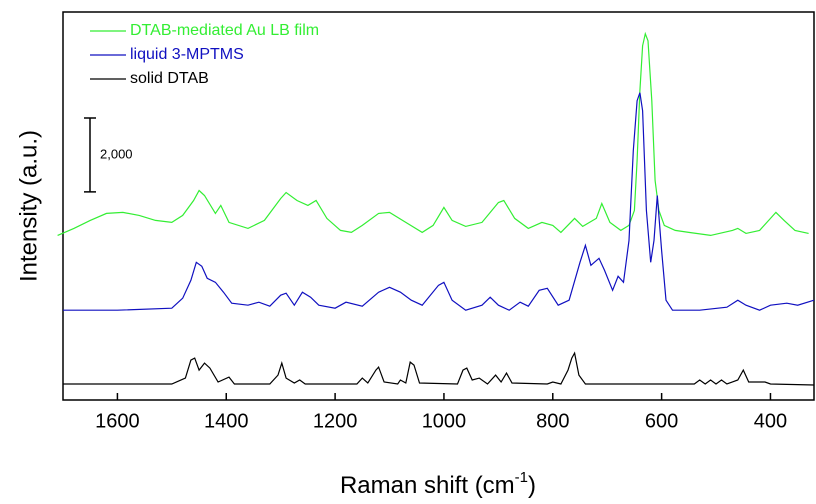  Describe the element at coordinates (532, 485) in the screenshot. I see `x-axis-title-end: )` at that location.